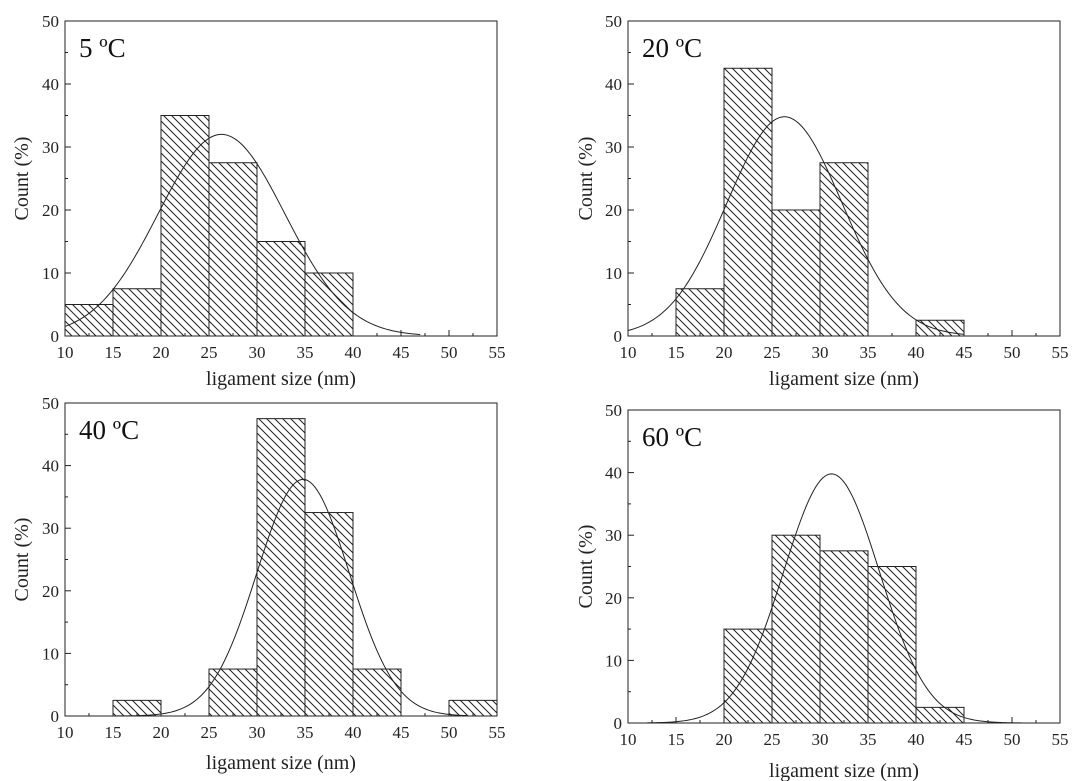 The image size is (1072, 781). What do you see at coordinates (672, 437) in the screenshot?
I see `panel-temperature-label: 60 ºC` at bounding box center [672, 437].